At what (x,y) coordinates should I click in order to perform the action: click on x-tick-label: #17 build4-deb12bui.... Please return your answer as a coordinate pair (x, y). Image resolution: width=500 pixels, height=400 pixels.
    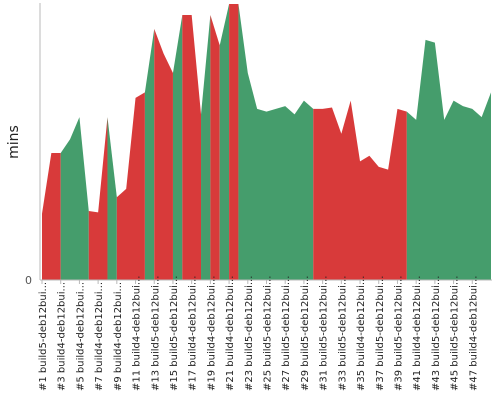
    Looking at the image, I should click on (193, 333).